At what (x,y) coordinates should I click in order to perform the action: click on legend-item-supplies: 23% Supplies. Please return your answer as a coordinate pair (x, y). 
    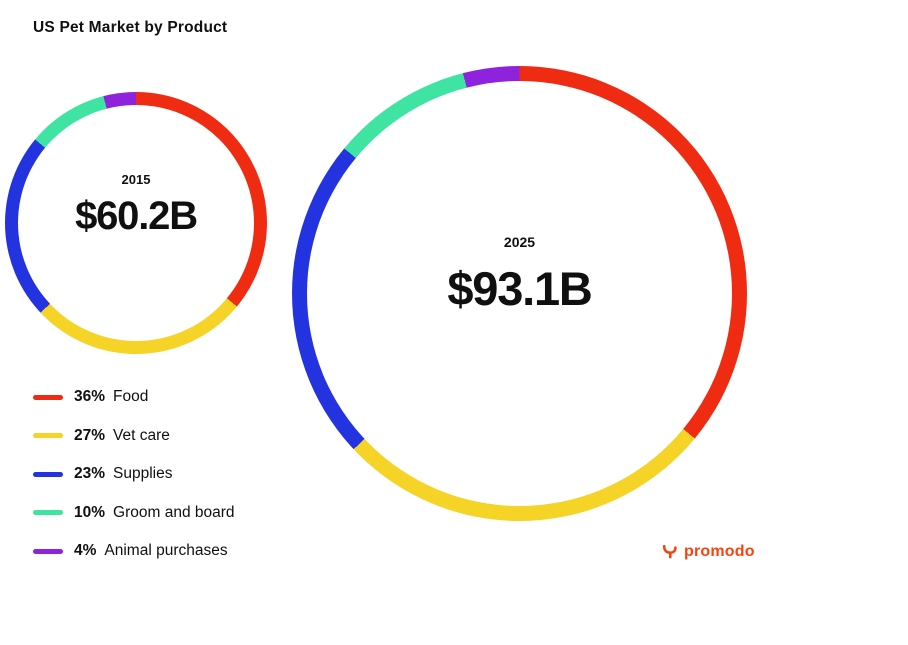
    Looking at the image, I should click on (134, 473).